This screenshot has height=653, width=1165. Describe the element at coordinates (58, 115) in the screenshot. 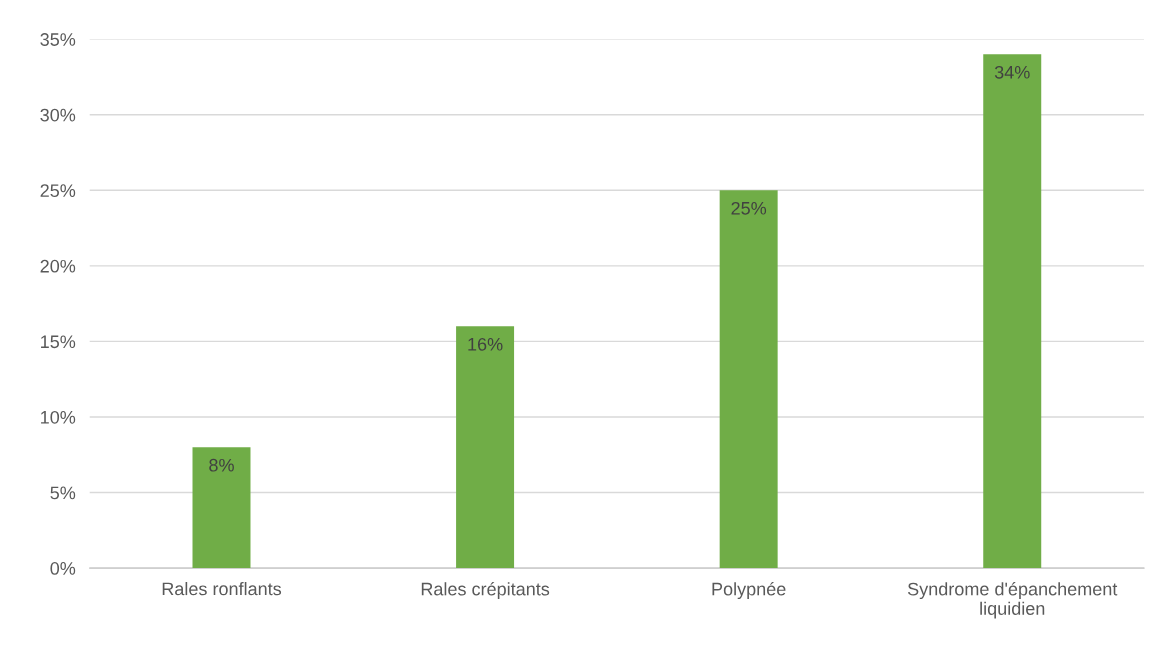

I see `y-tick-label: 30%` at that location.